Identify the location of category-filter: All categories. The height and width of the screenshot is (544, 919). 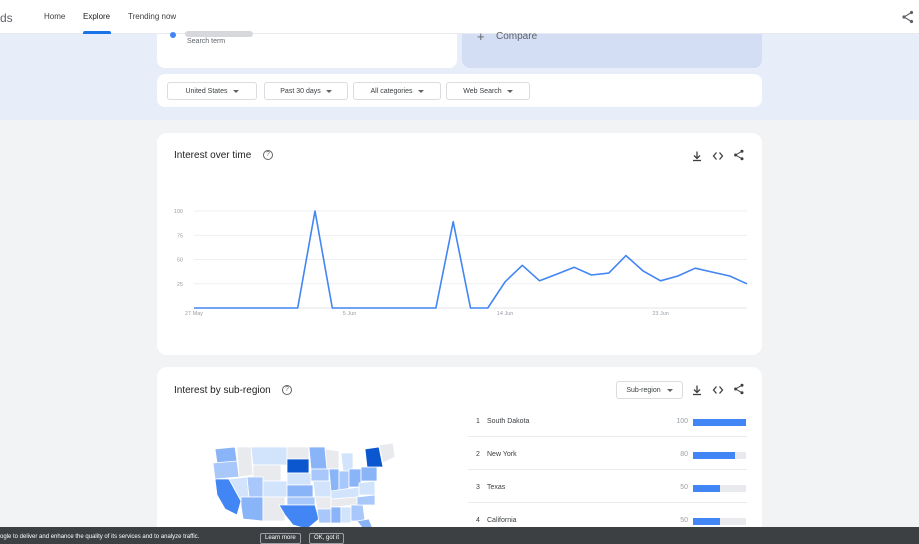
(397, 91).